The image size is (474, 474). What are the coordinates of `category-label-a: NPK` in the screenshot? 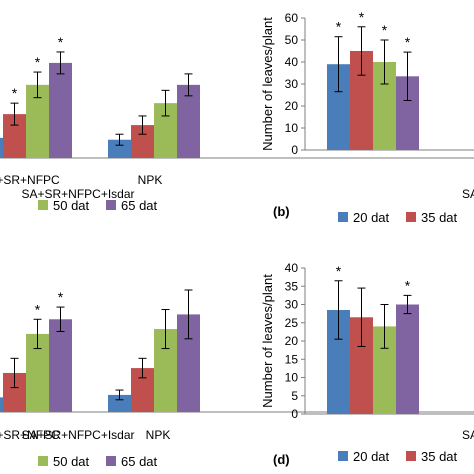 It's located at (150, 180).